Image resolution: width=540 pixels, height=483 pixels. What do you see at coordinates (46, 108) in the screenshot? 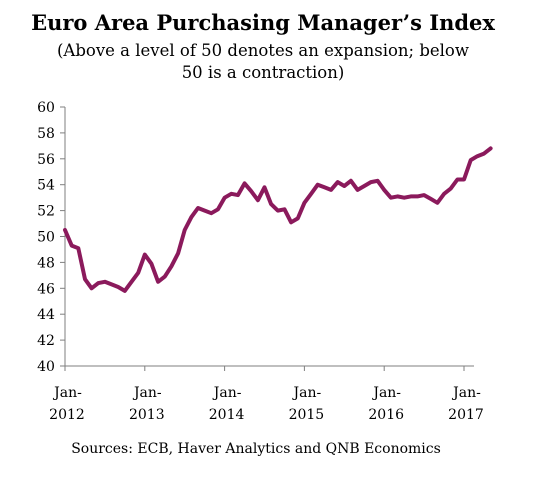
I see `y-tick-label: 60` at bounding box center [46, 108].